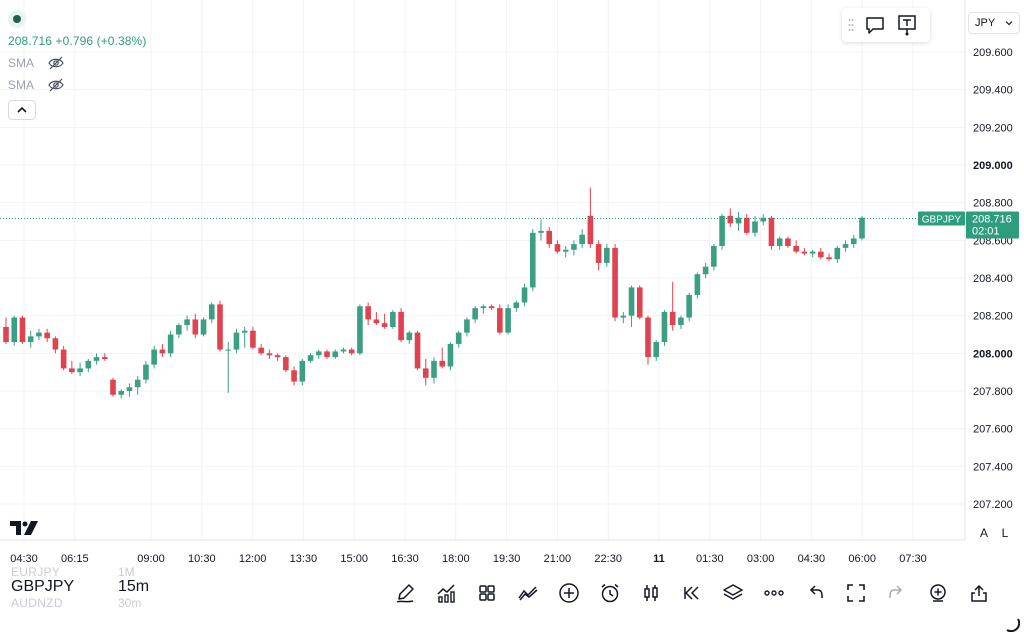  I want to click on symbol-row-next: AUDNZD 30m, so click(80, 602).